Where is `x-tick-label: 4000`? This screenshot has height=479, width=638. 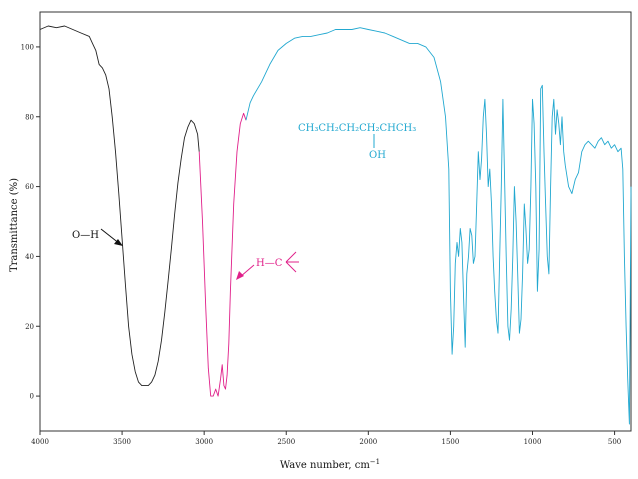
x-tick-label: 4000 is located at coordinates (40, 442).